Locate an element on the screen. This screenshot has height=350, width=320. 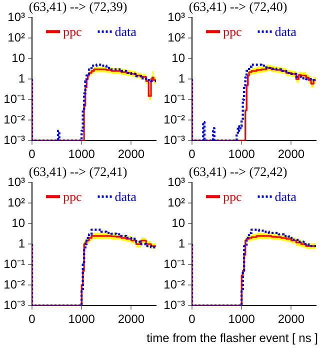
chart-title: (63,41) --> (72,41) is located at coordinates (78, 172).